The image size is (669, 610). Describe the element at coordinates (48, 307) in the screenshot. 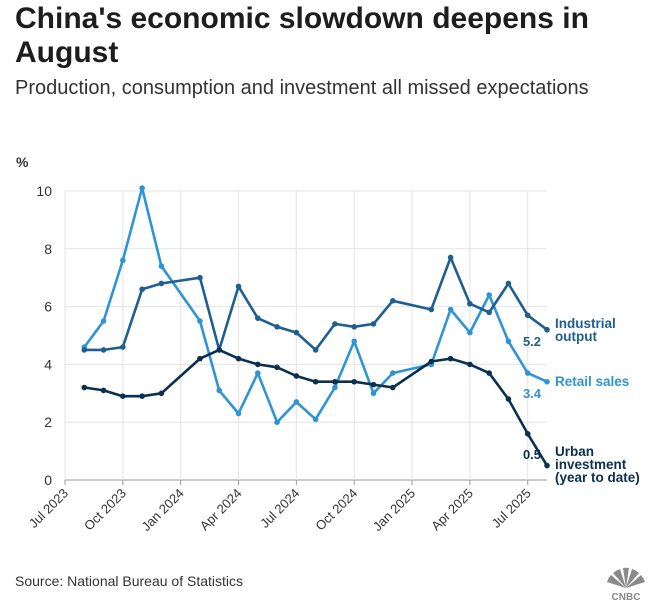

I see `y-tick-label: 6` at that location.